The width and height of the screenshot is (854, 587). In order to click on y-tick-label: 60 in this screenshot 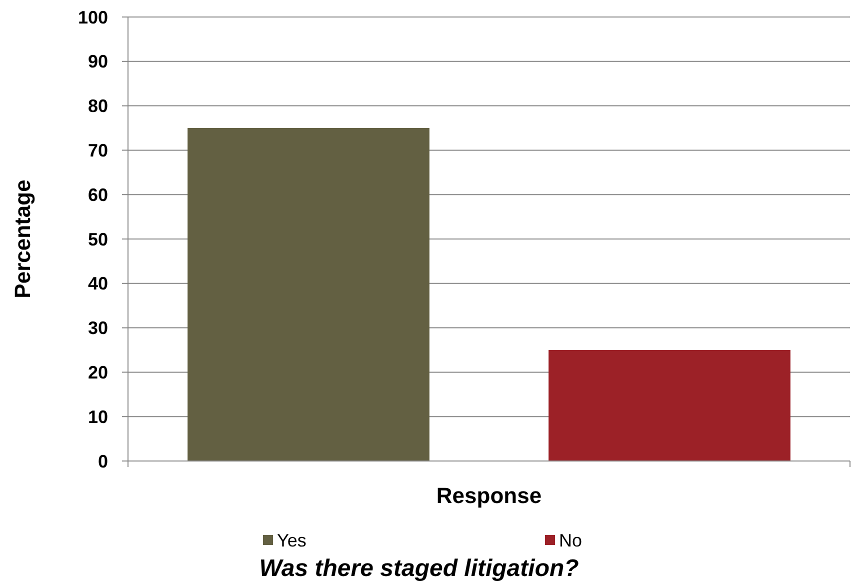, I will do `click(98, 194)`.